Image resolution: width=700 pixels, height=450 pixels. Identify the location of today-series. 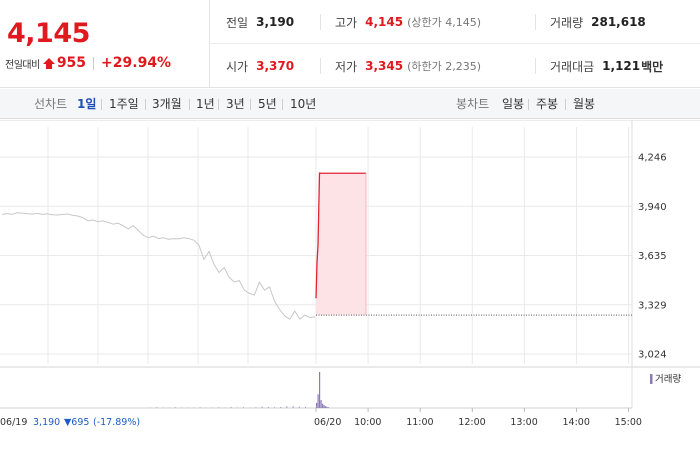
(340, 235).